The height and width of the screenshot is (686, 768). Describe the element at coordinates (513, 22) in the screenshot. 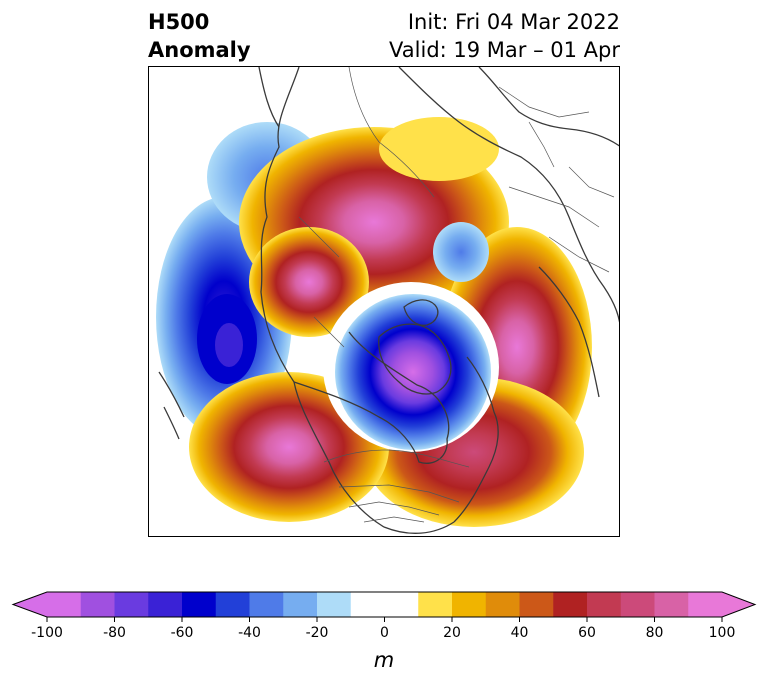

I see `init-date: Init: Fri 04 Mar 2022` at that location.